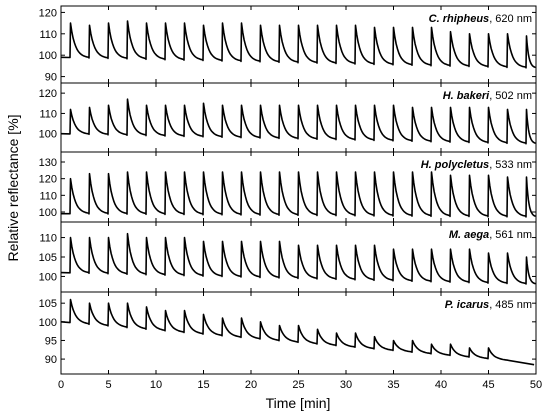 The width and height of the screenshot is (550, 417). Describe the element at coordinates (510, 165) in the screenshot. I see `wavelength-label: , 533 nm` at that location.